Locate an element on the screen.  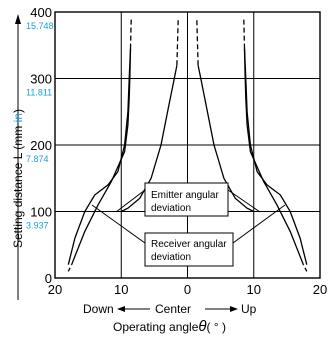
y-tick-inch-3: 11.811 is located at coordinates (39, 93).